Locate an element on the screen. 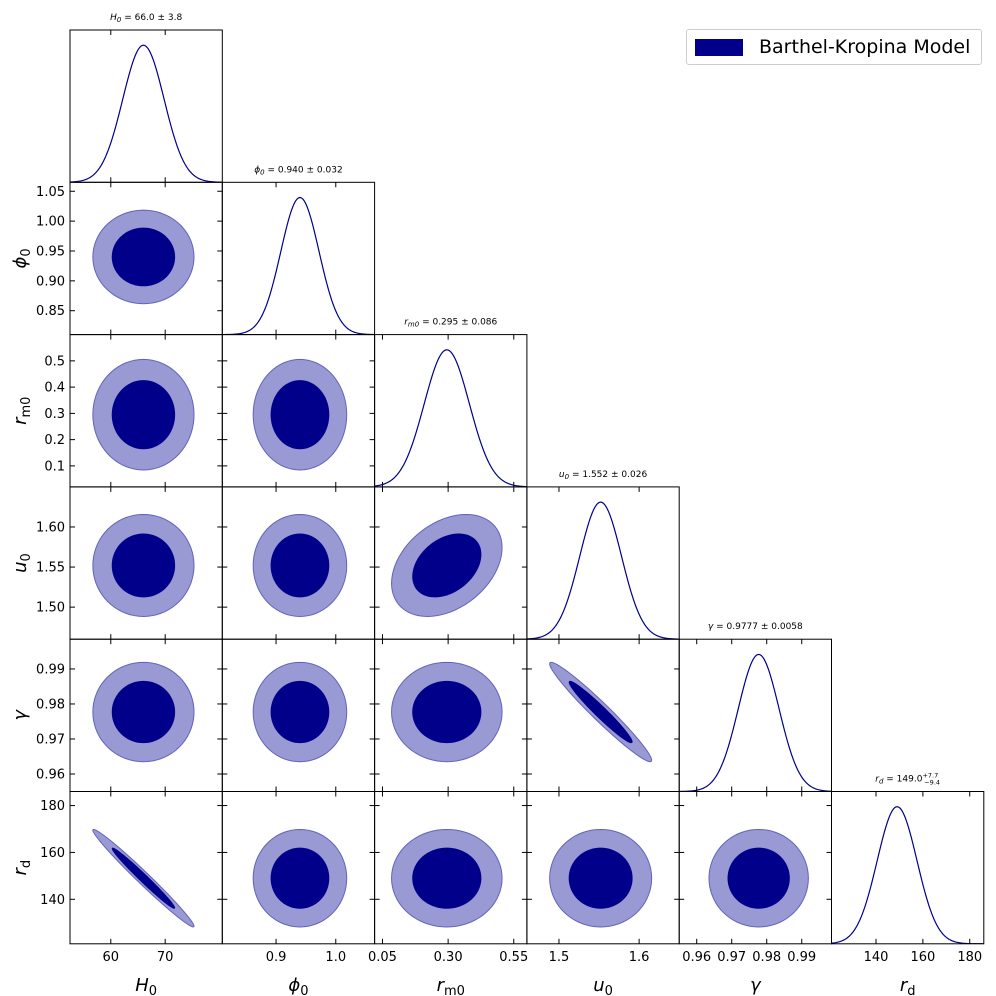 This screenshot has height=996, width=996. x-axis-label-rd-sub: d is located at coordinates (911, 990).